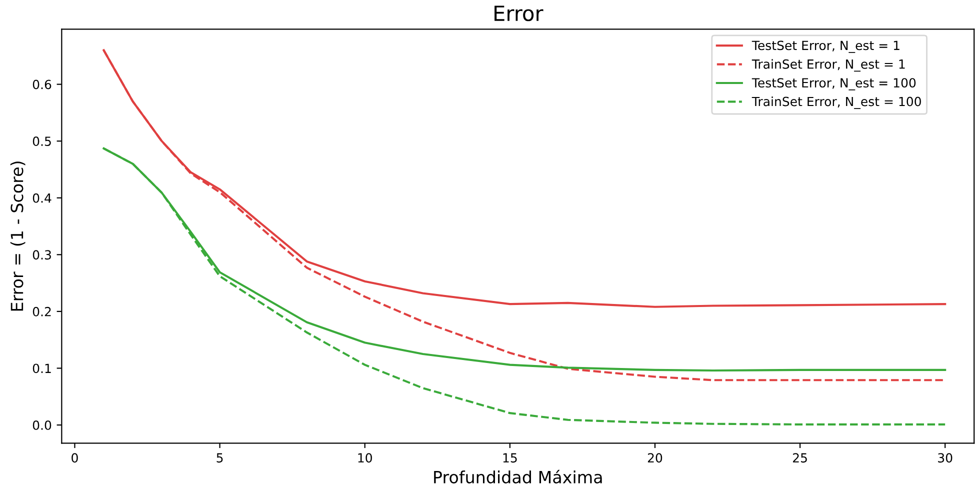  Describe the element at coordinates (41, 311) in the screenshot. I see `y-tick-label: 0.2` at that location.